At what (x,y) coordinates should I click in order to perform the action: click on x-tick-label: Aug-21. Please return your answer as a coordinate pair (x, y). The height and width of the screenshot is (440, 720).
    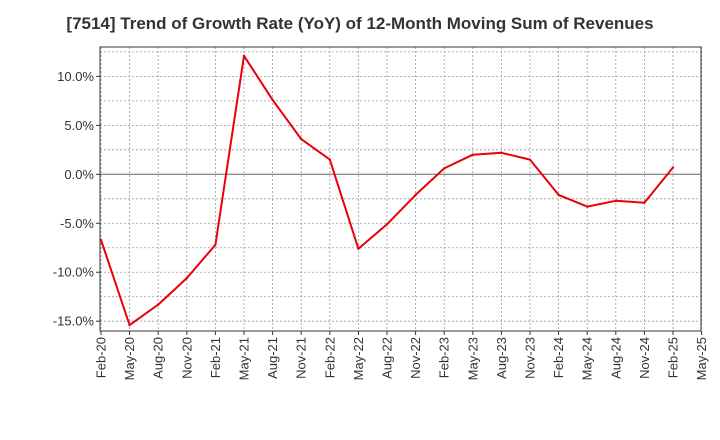
    Looking at the image, I should click on (272, 358).